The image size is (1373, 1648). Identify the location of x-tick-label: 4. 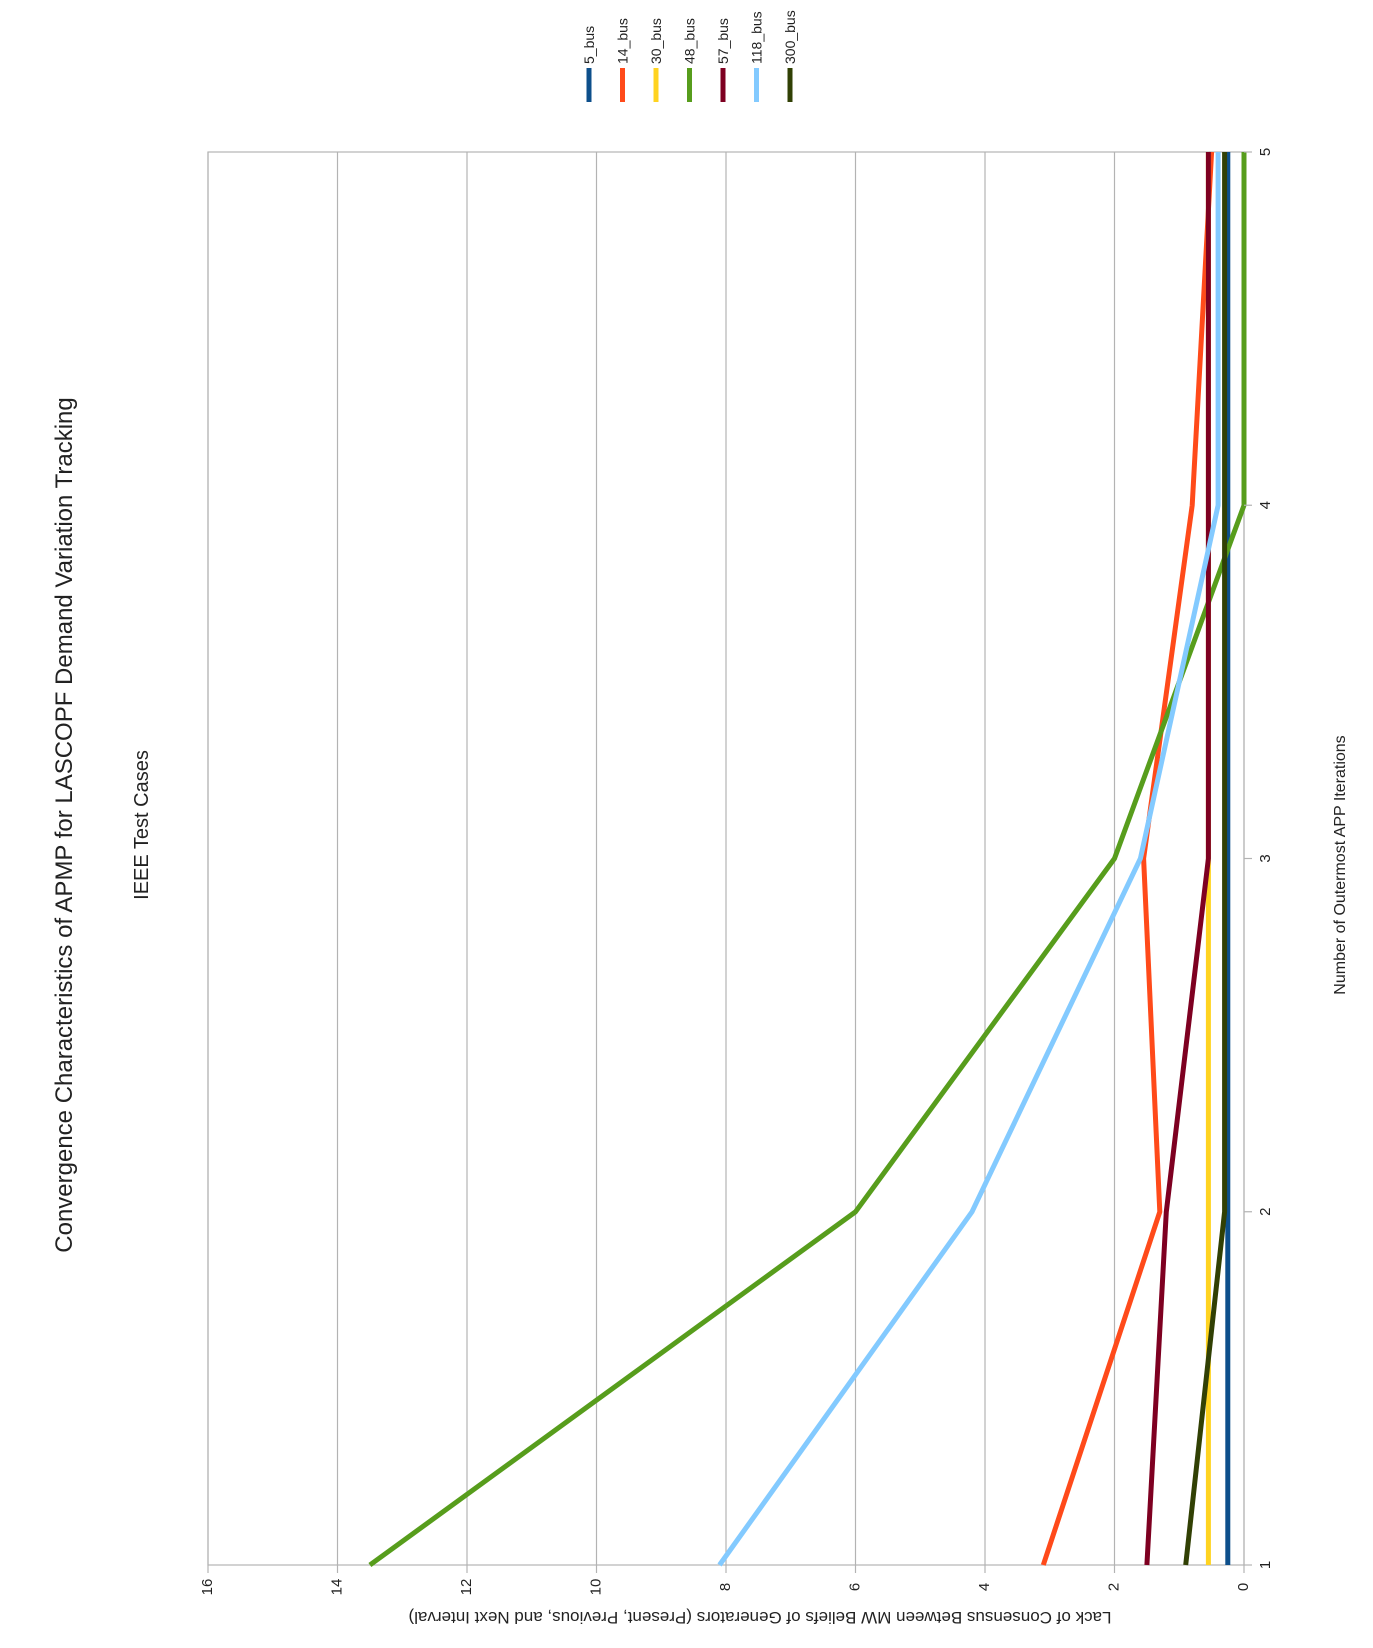
(1265, 505).